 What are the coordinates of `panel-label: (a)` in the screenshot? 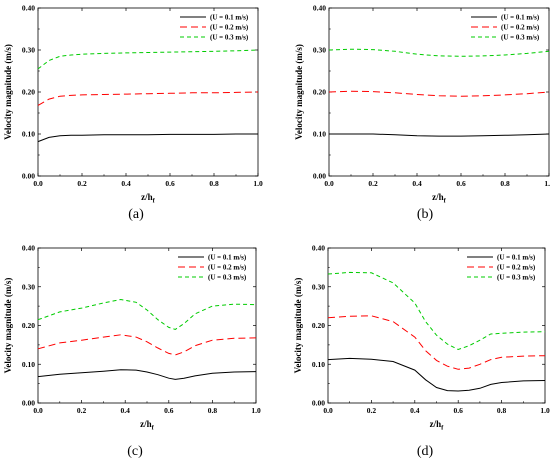 It's located at (136, 214).